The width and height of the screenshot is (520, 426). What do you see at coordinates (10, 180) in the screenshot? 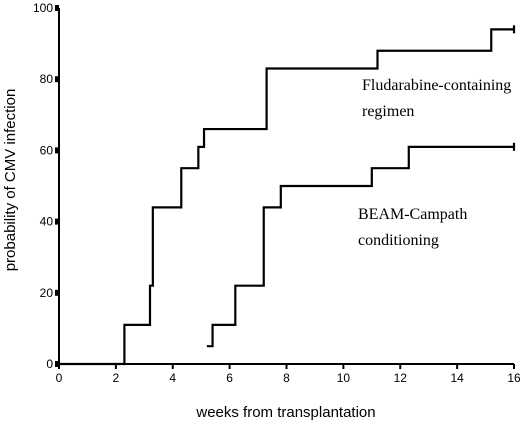
I see `y-axis-title: probability of CMV infection` at bounding box center [10, 180].